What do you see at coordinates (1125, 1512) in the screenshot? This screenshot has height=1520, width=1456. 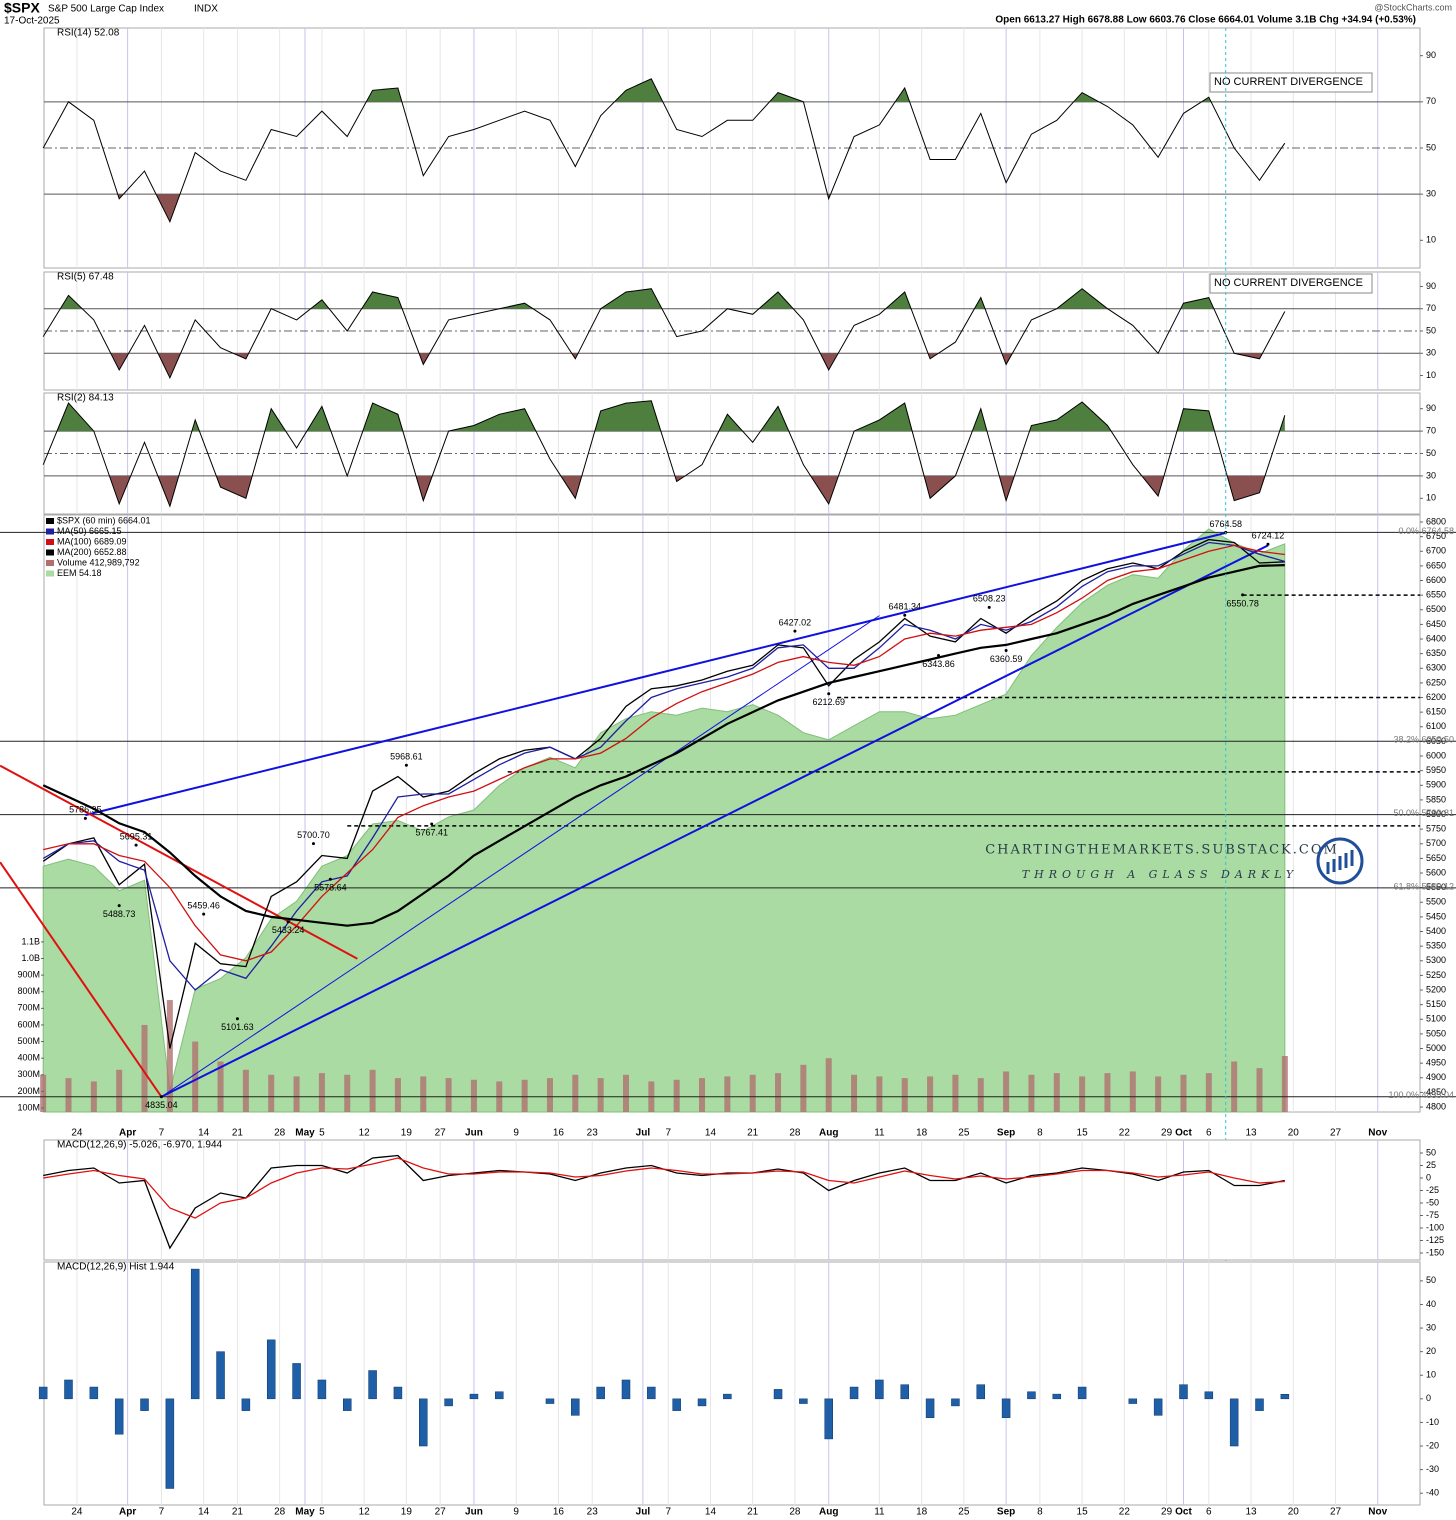 I see `x-tick-label: 22` at bounding box center [1125, 1512].